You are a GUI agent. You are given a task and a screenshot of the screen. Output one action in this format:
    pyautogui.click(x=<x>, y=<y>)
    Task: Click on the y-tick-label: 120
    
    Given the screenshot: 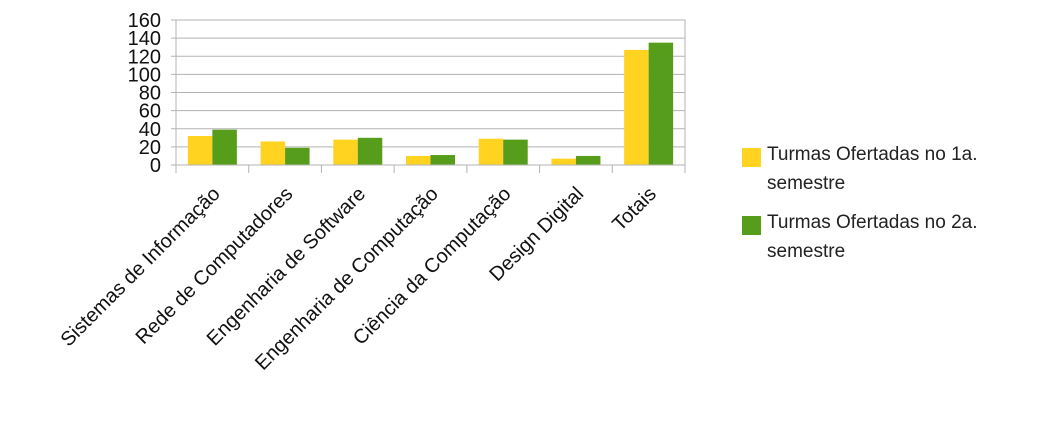 What is the action you would take?
    pyautogui.click(x=144, y=57)
    